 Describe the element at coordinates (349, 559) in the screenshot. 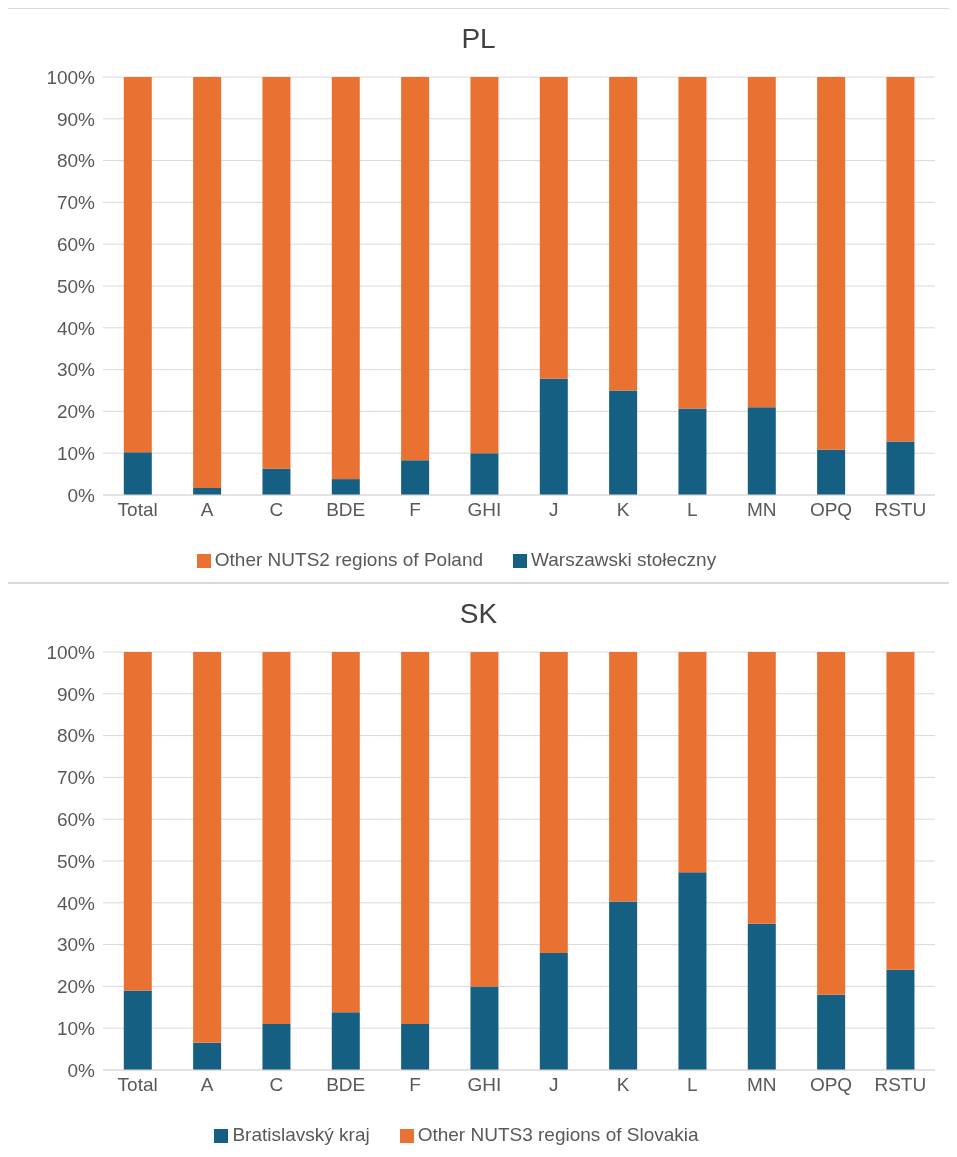

I see `legend-label: Other NUTS2 regions of Poland` at that location.